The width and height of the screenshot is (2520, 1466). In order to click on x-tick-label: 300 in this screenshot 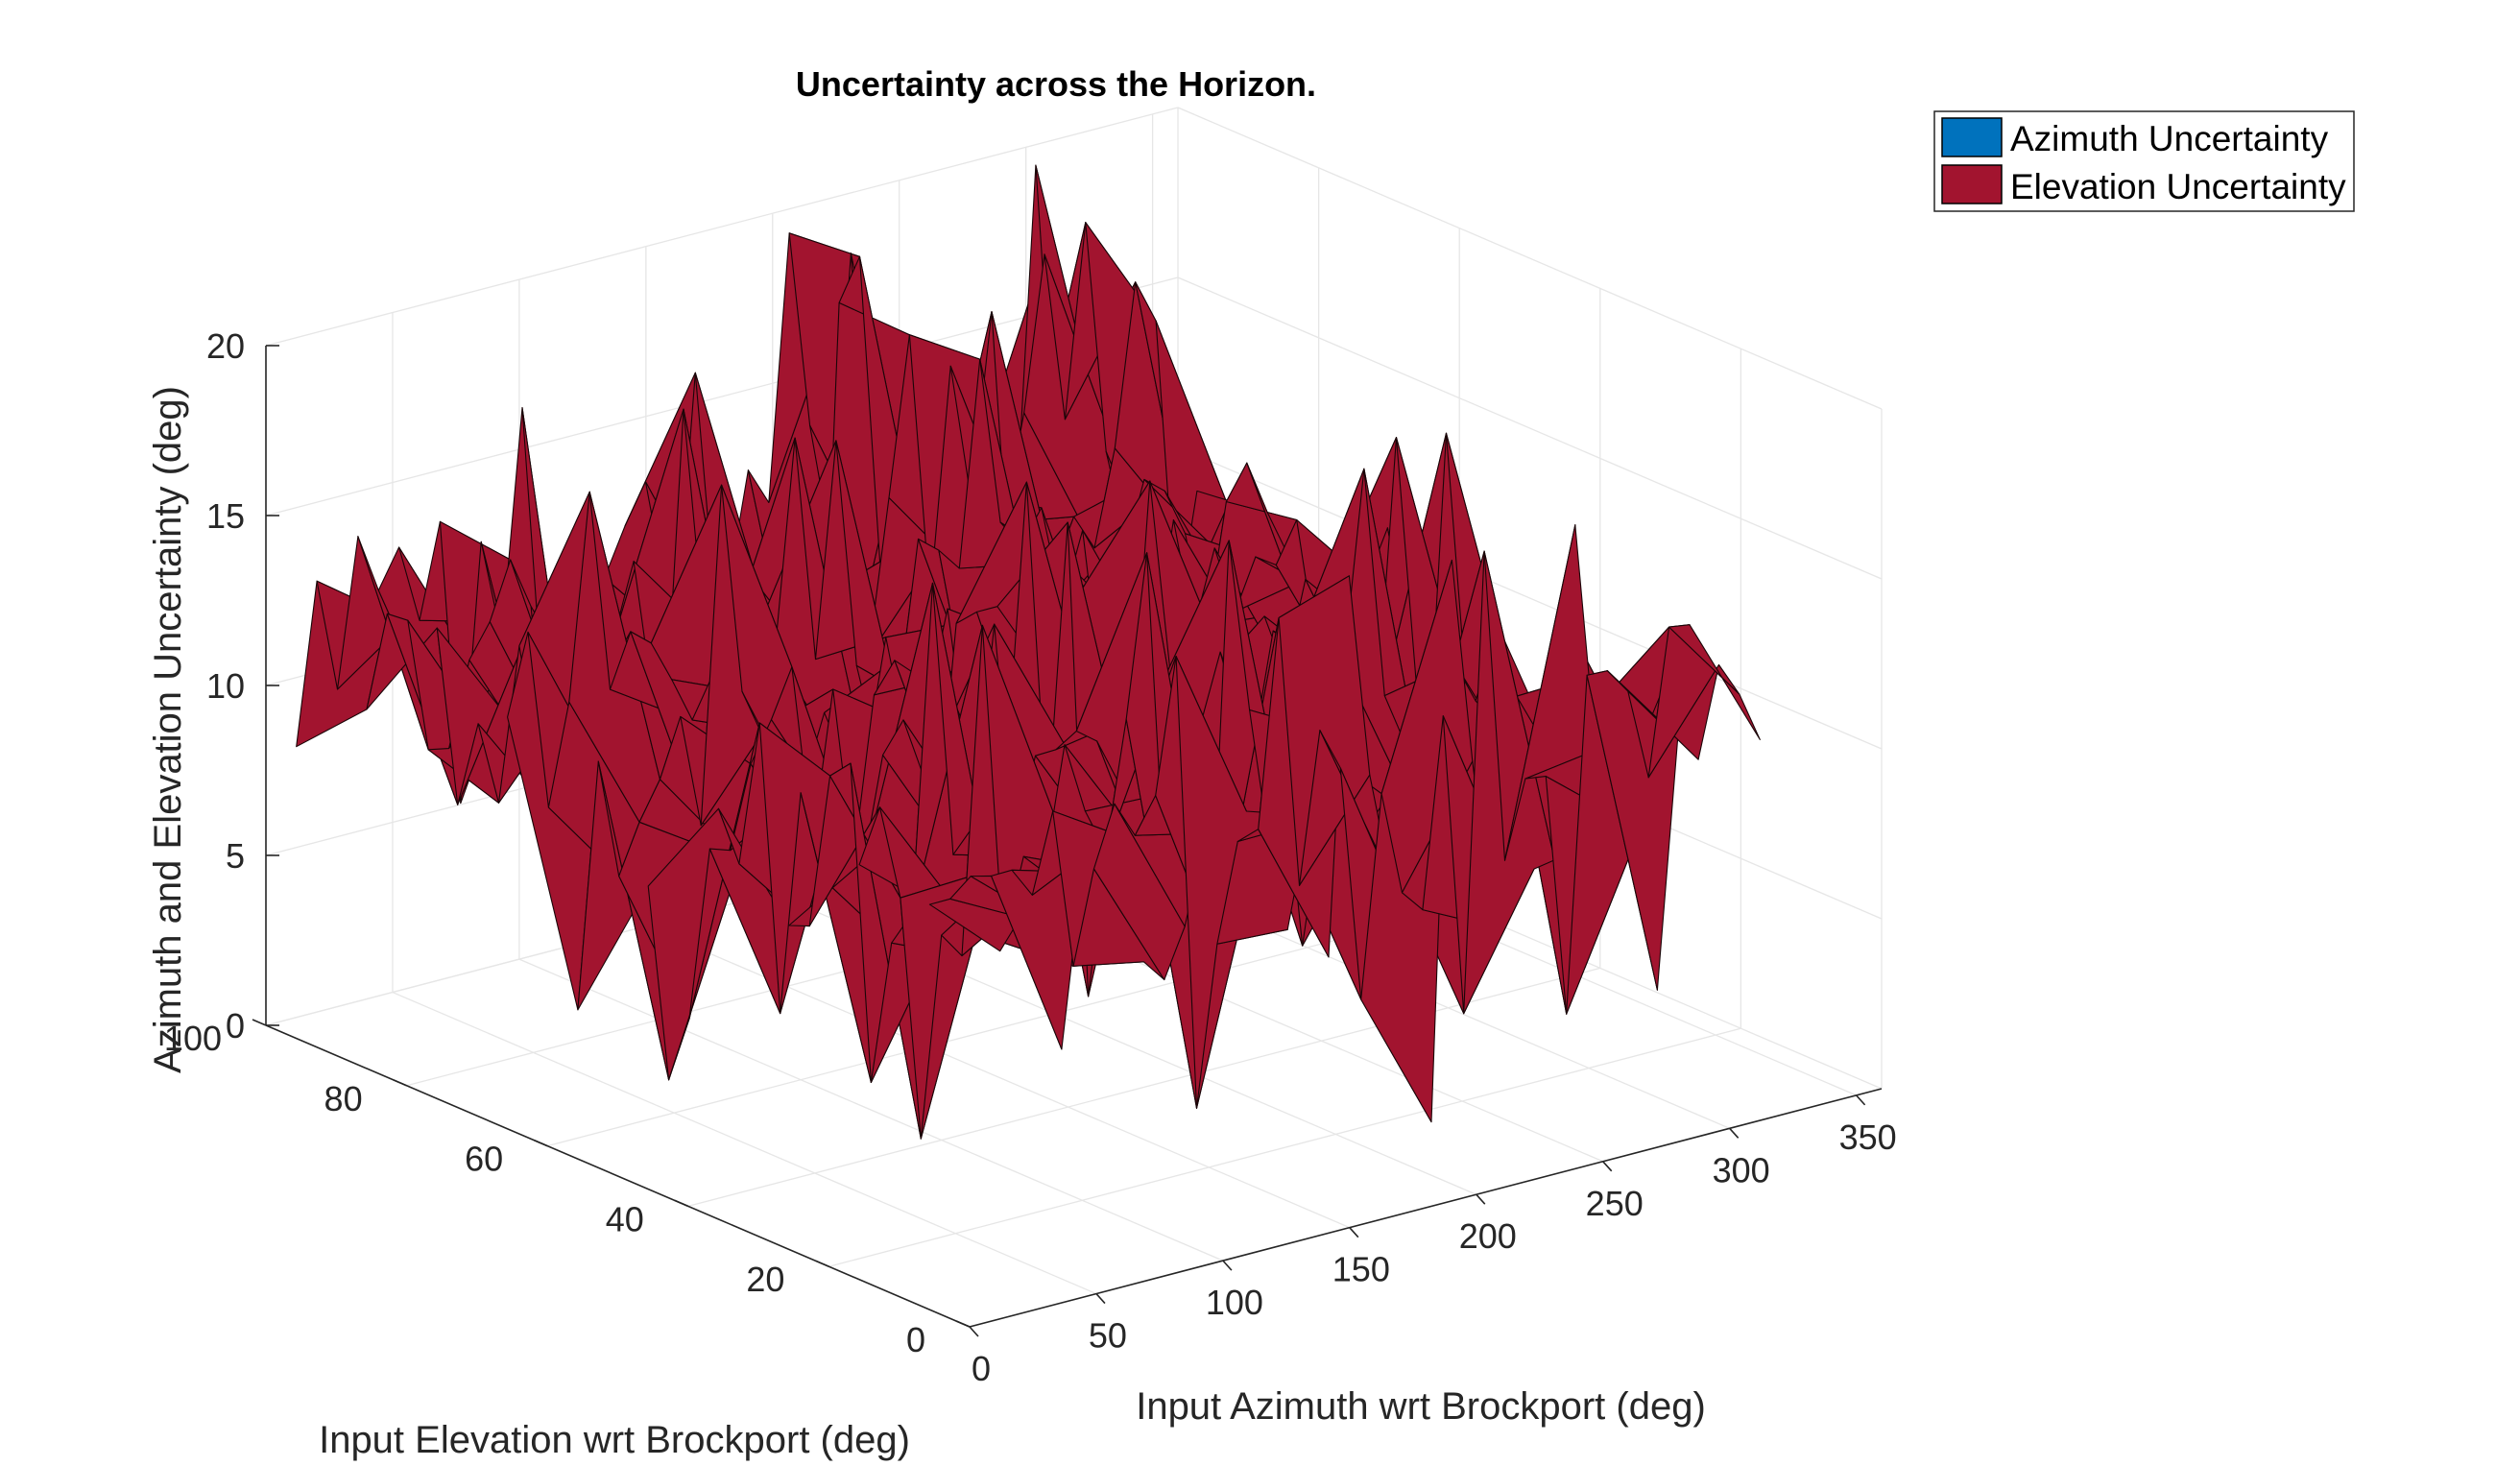, I will do `click(1742, 1170)`.